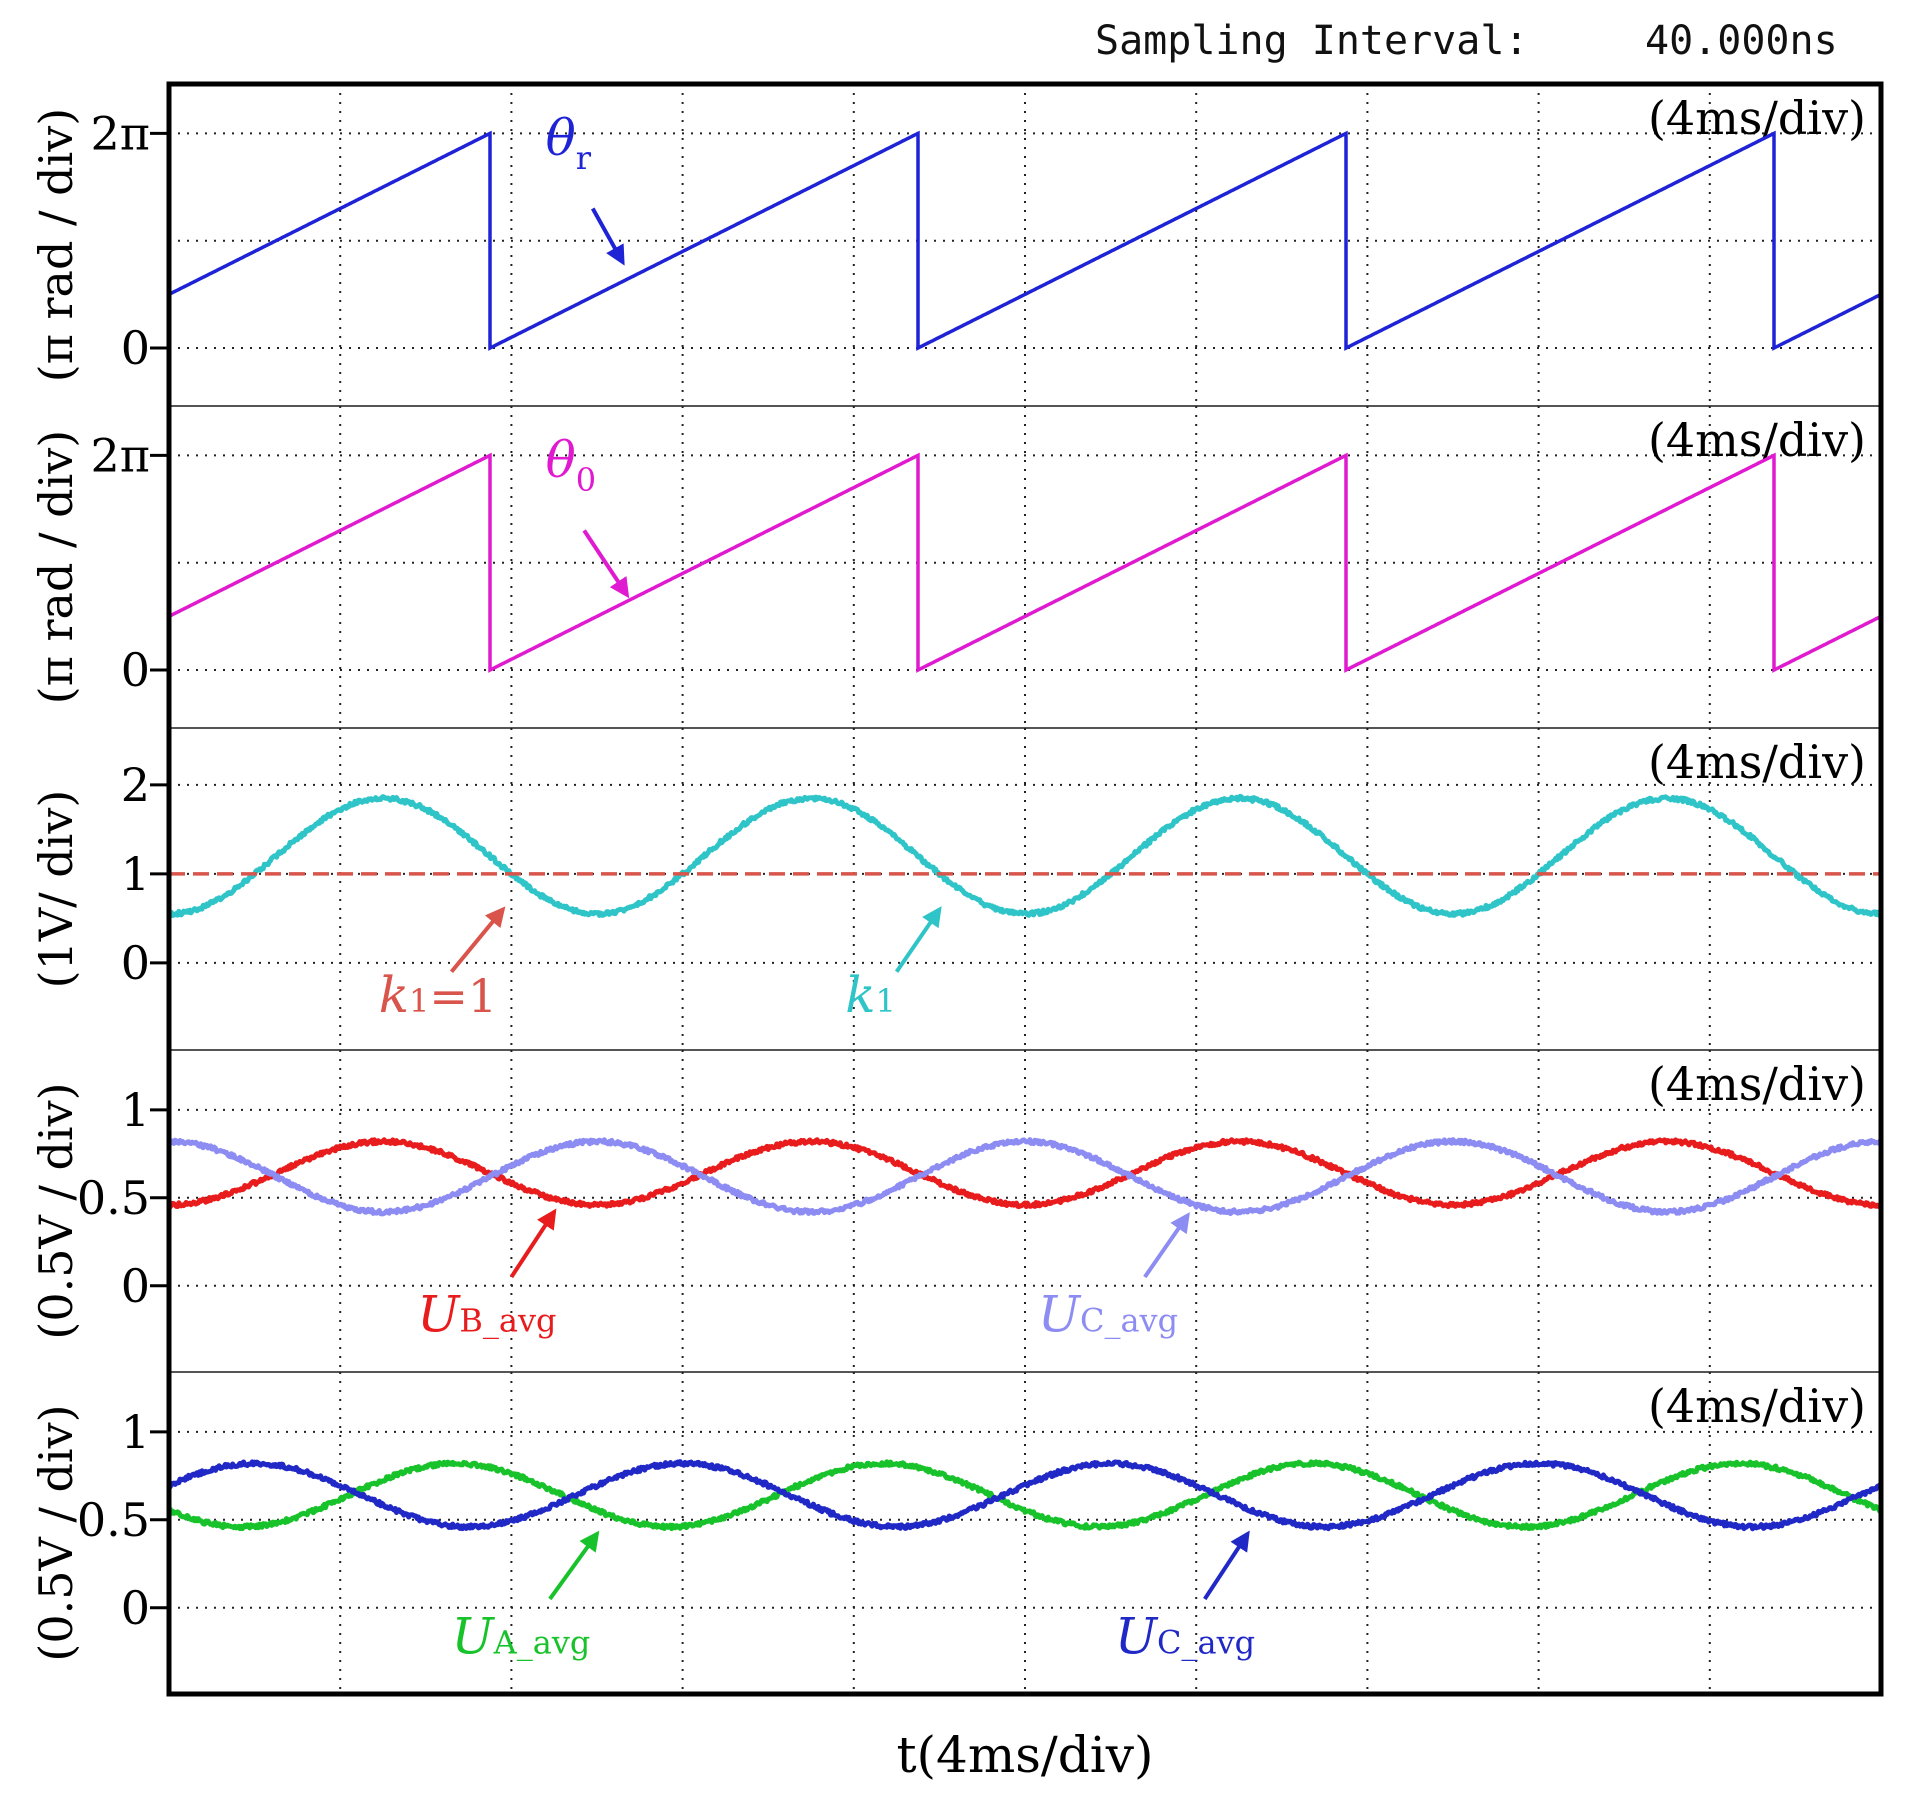 The height and width of the screenshot is (1796, 1916). I want to click on y-tick-label: 2, so click(135, 785).